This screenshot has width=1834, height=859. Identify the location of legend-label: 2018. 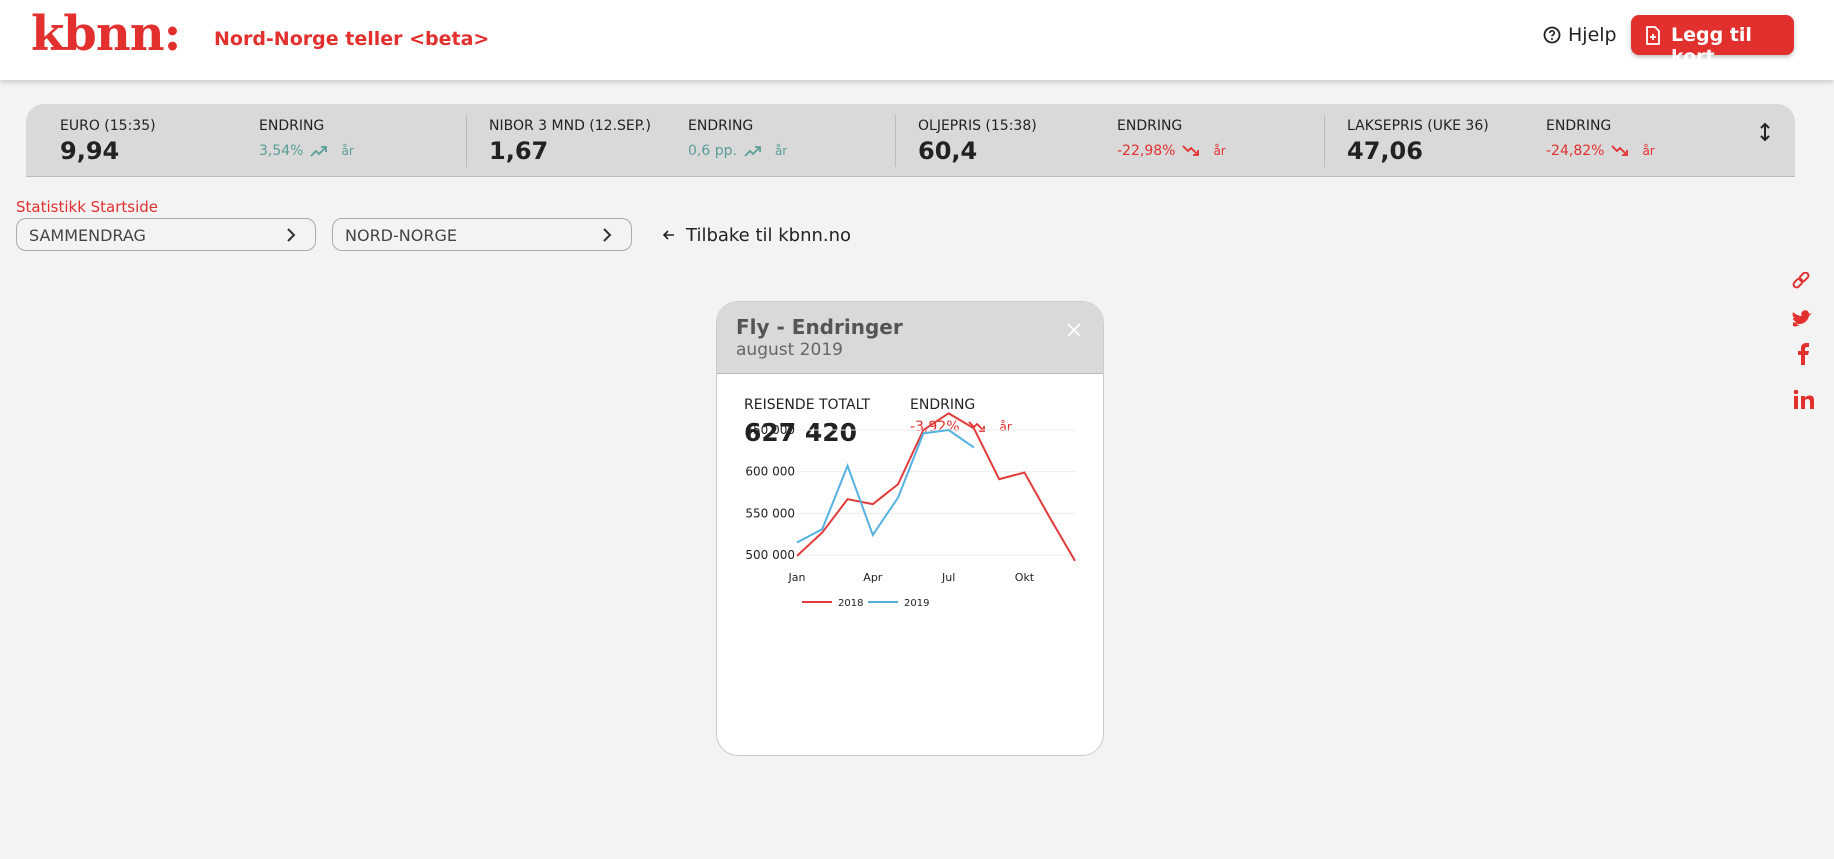
(850, 603).